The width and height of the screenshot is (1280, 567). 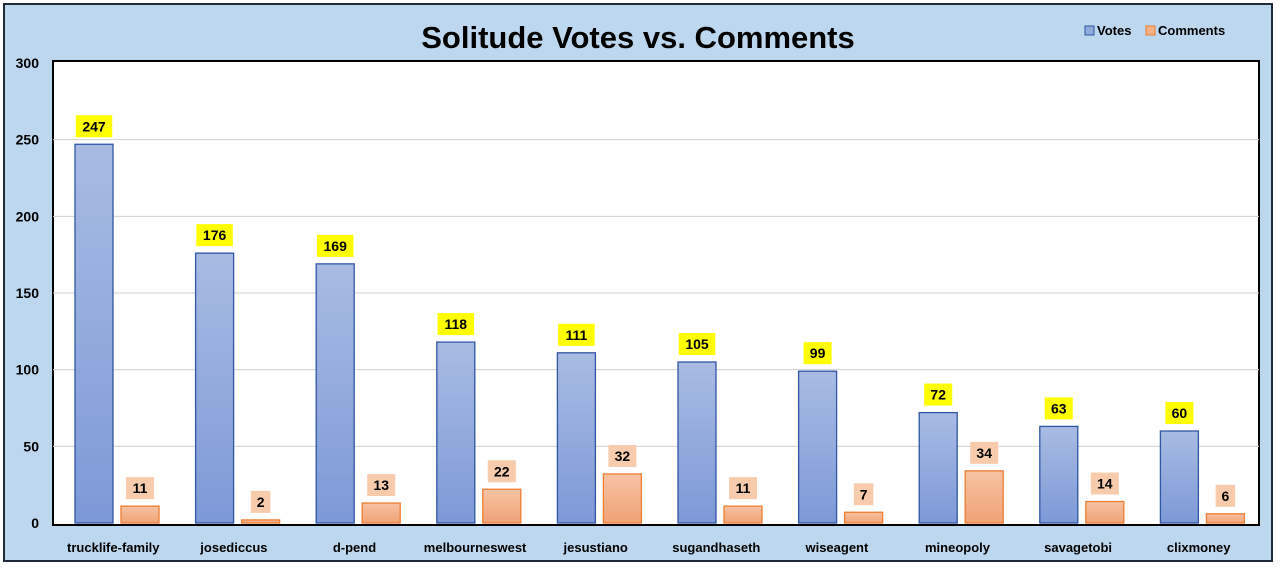 I want to click on data-label-votes: 105, so click(x=697, y=344).